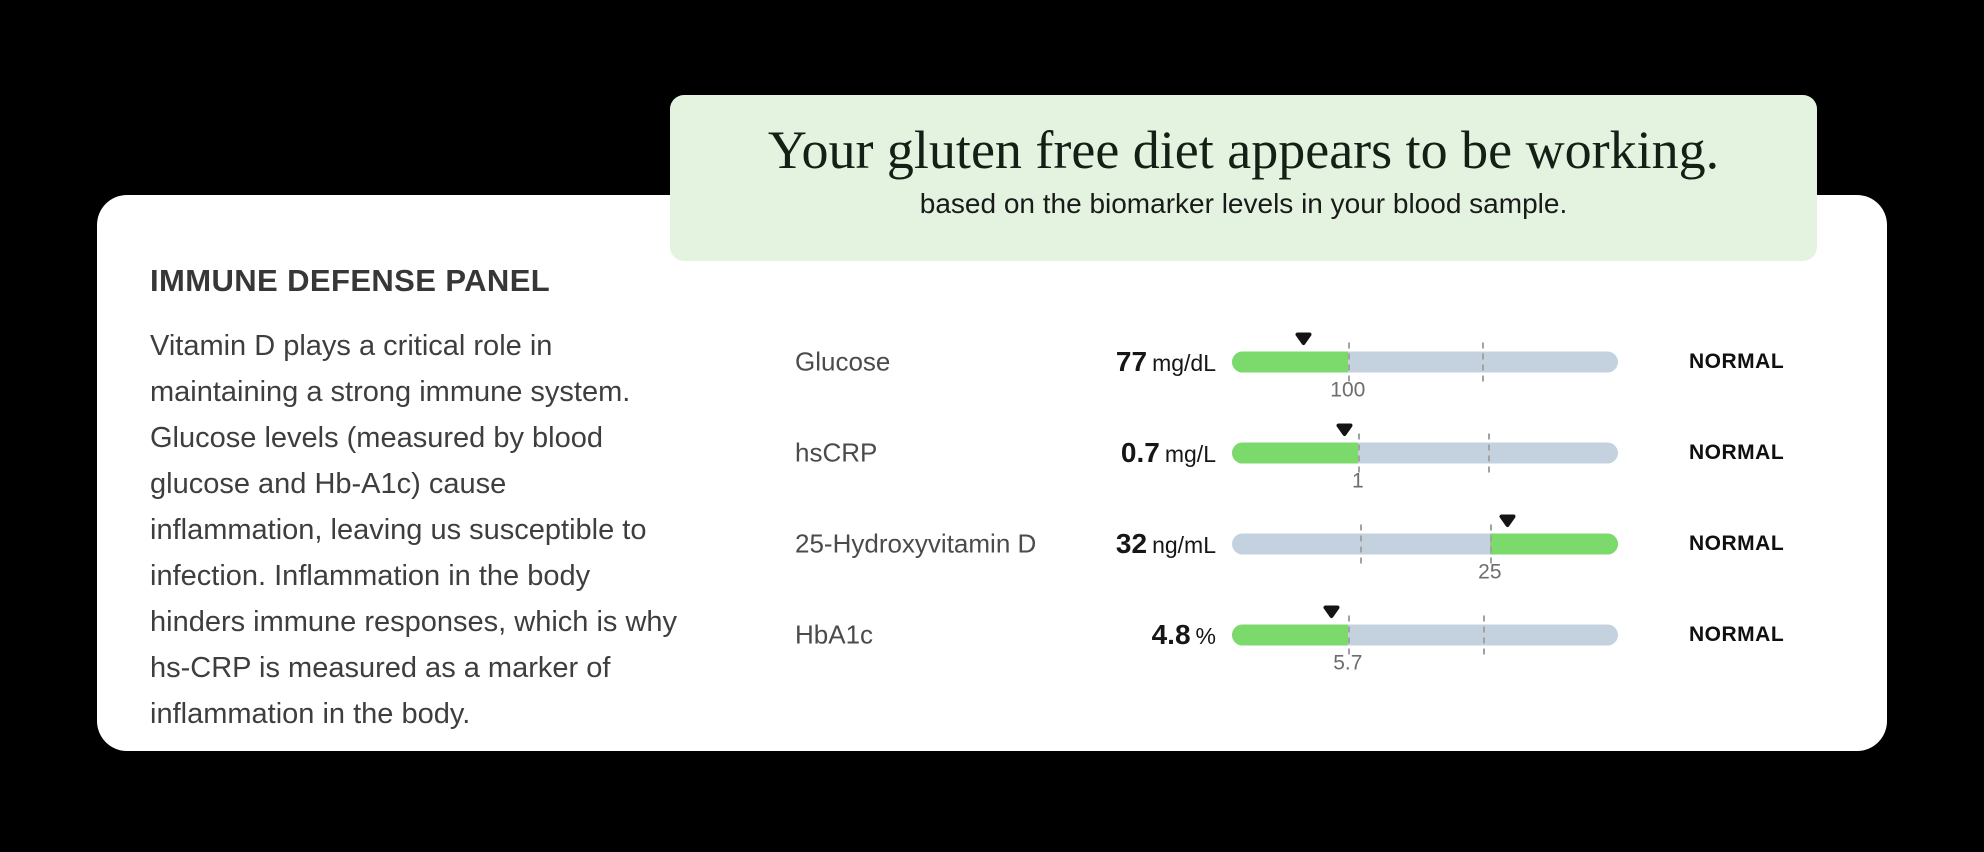 The image size is (1984, 852). I want to click on biomarker-value: 32, so click(1131, 543).